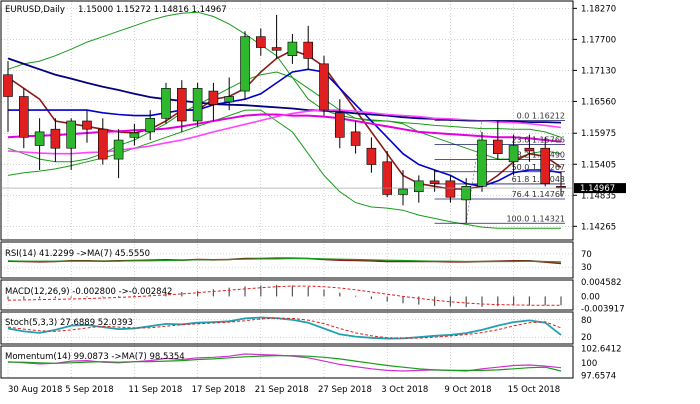 The height and width of the screenshot is (404, 700). I want to click on stoch-d-line, so click(284, 328).